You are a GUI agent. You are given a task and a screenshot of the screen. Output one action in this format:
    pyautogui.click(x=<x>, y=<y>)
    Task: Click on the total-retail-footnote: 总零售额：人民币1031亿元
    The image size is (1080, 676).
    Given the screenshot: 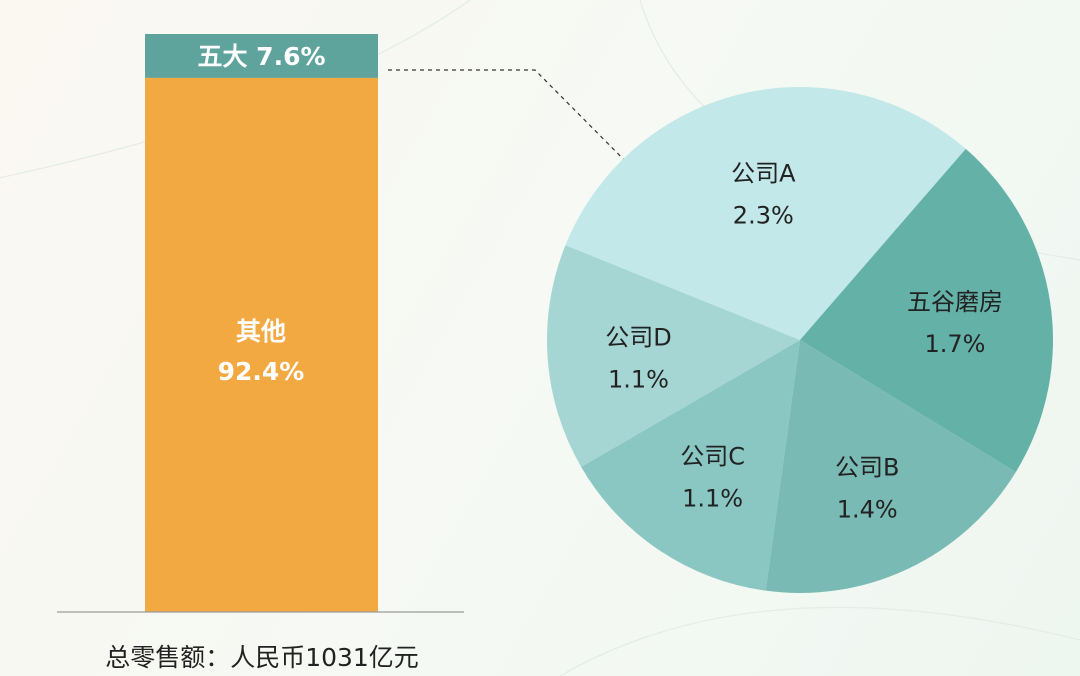 What is the action you would take?
    pyautogui.click(x=262, y=657)
    